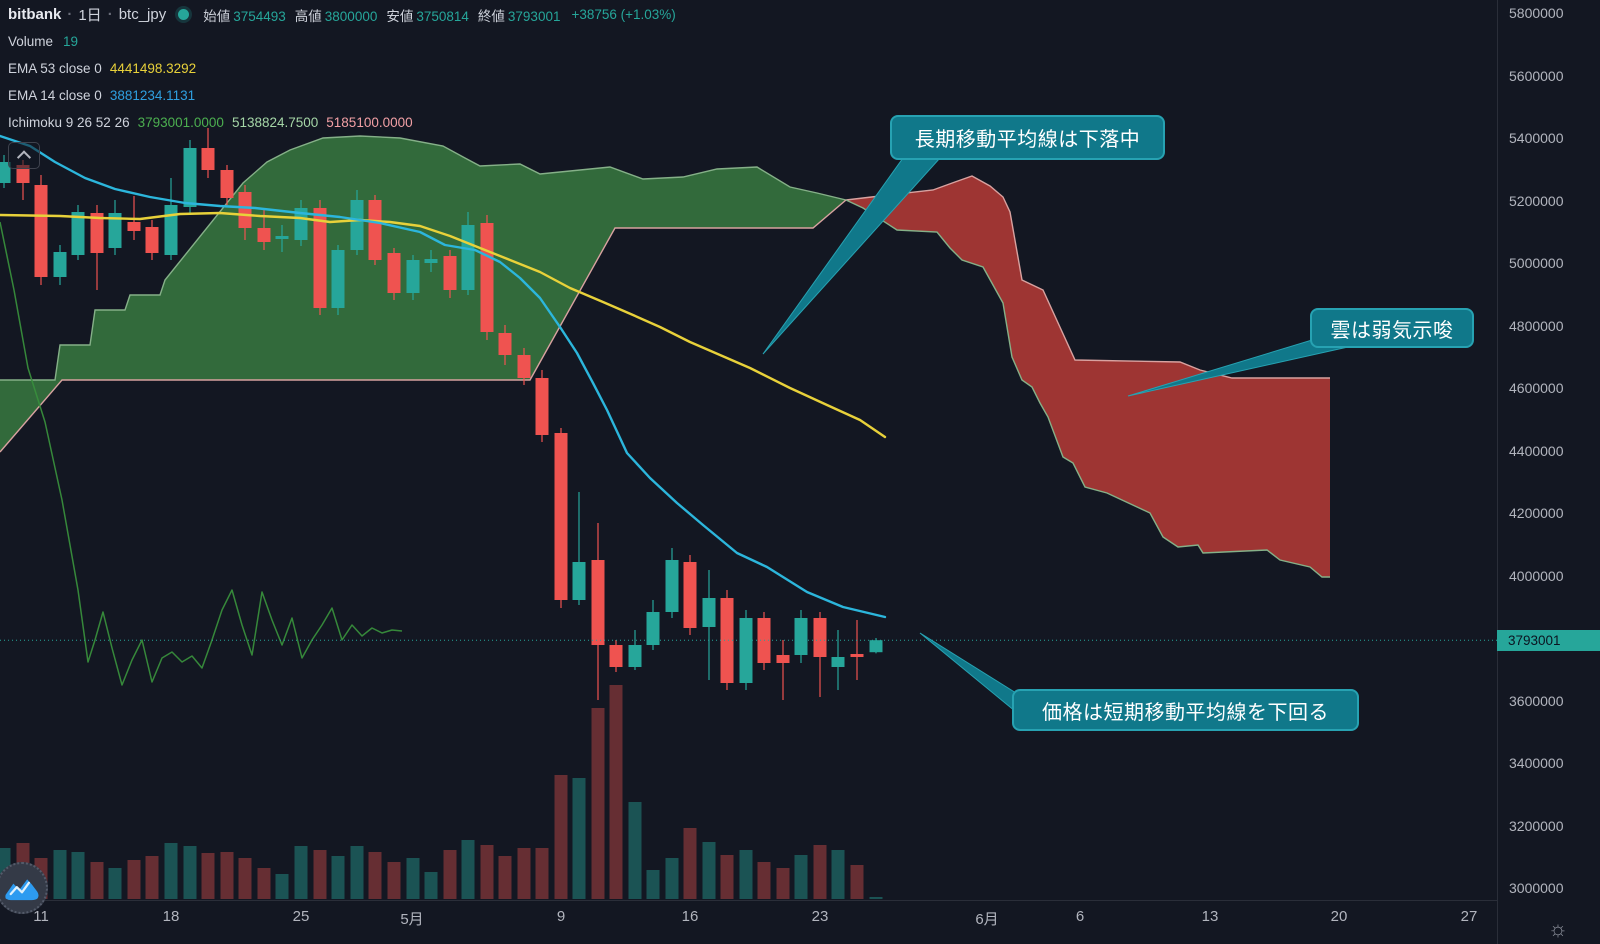 The height and width of the screenshot is (944, 1600). Describe the element at coordinates (35, 14) in the screenshot. I see `exchange-name: bitbank` at that location.